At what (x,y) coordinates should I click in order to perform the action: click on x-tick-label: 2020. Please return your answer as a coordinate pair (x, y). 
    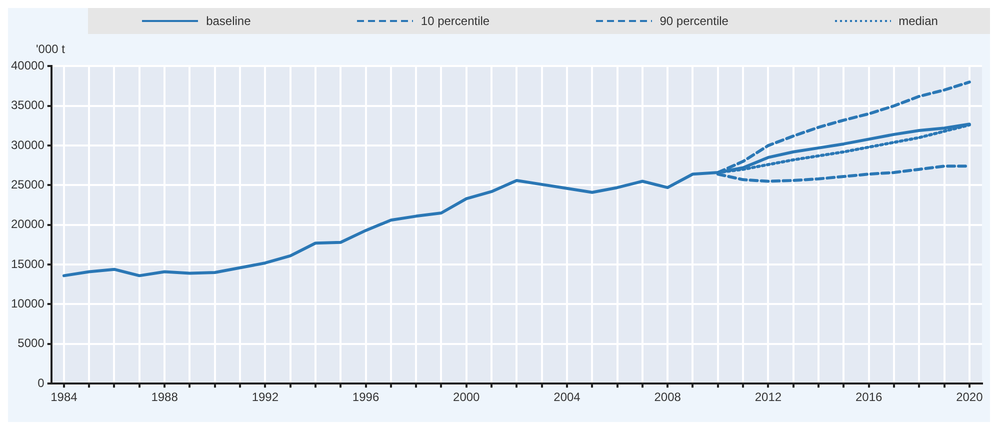
    Looking at the image, I should click on (970, 397).